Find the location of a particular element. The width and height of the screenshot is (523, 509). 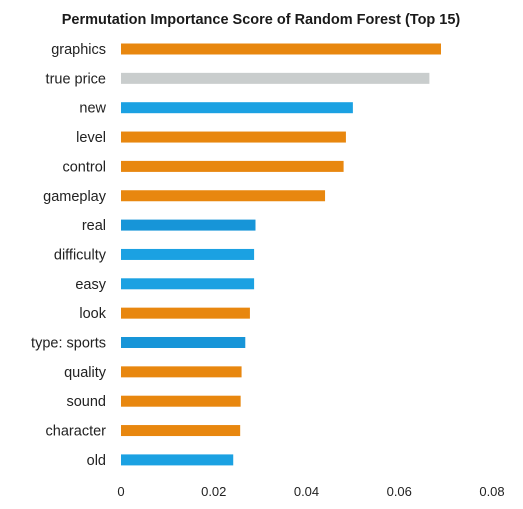

x-tick-label: 0.06 is located at coordinates (399, 491).